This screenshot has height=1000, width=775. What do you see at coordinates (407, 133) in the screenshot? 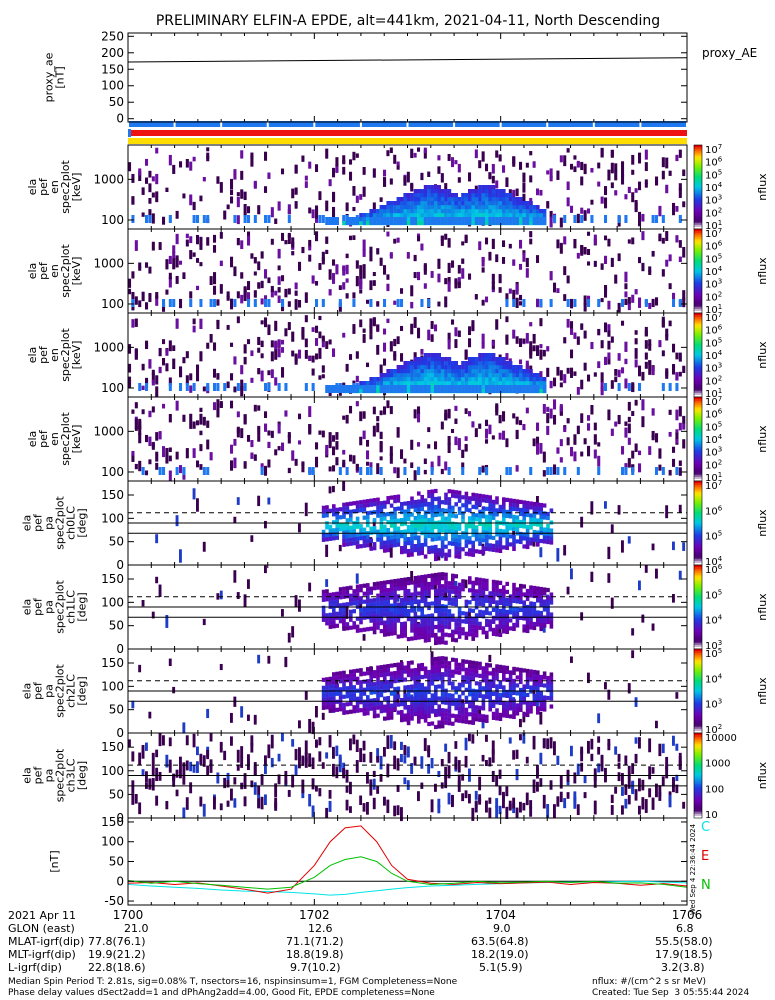
I see `red-status-bar` at bounding box center [407, 133].